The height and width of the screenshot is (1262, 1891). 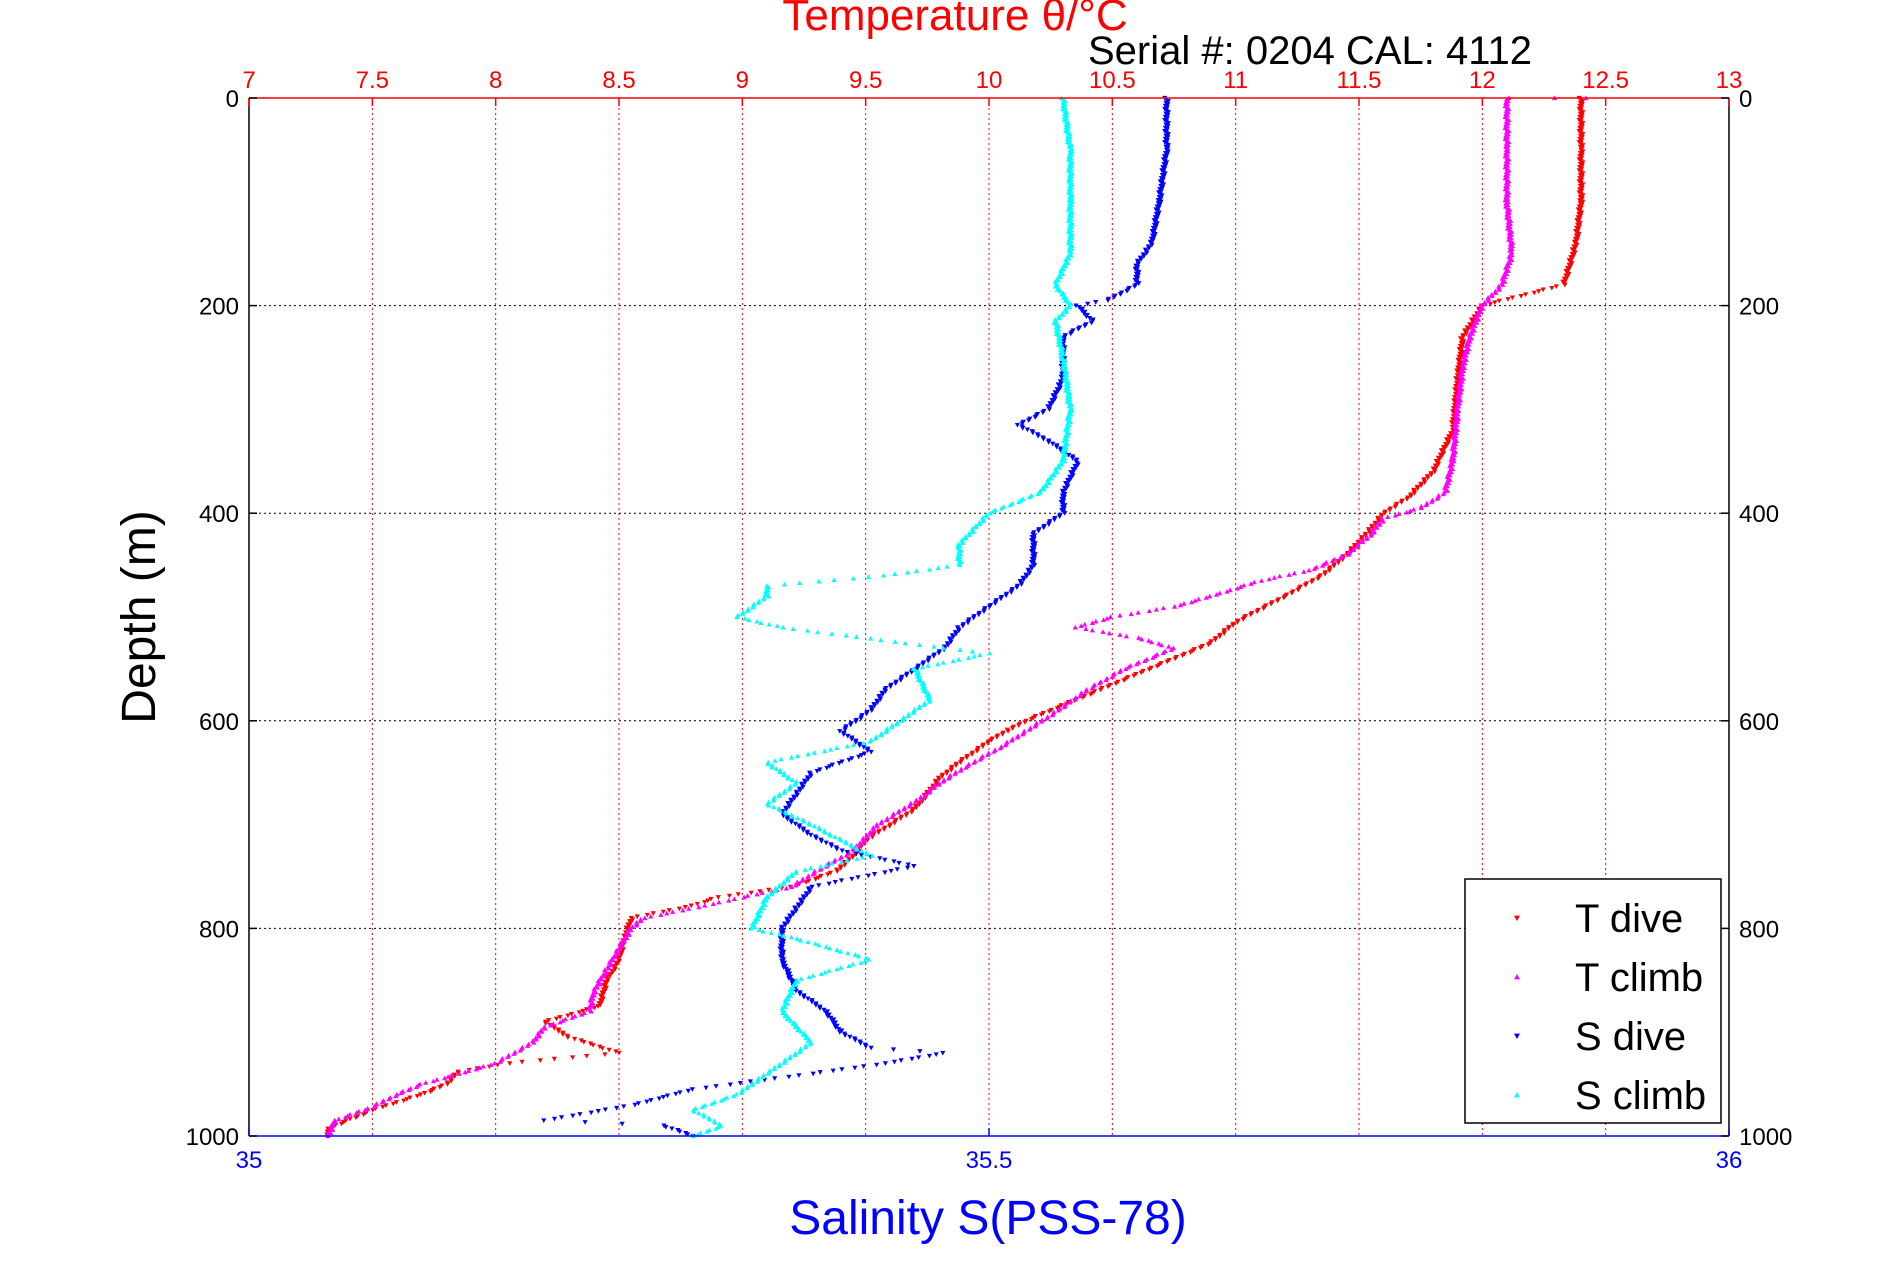 I want to click on tick-label-temperature: 10.5, so click(x=1112, y=80).